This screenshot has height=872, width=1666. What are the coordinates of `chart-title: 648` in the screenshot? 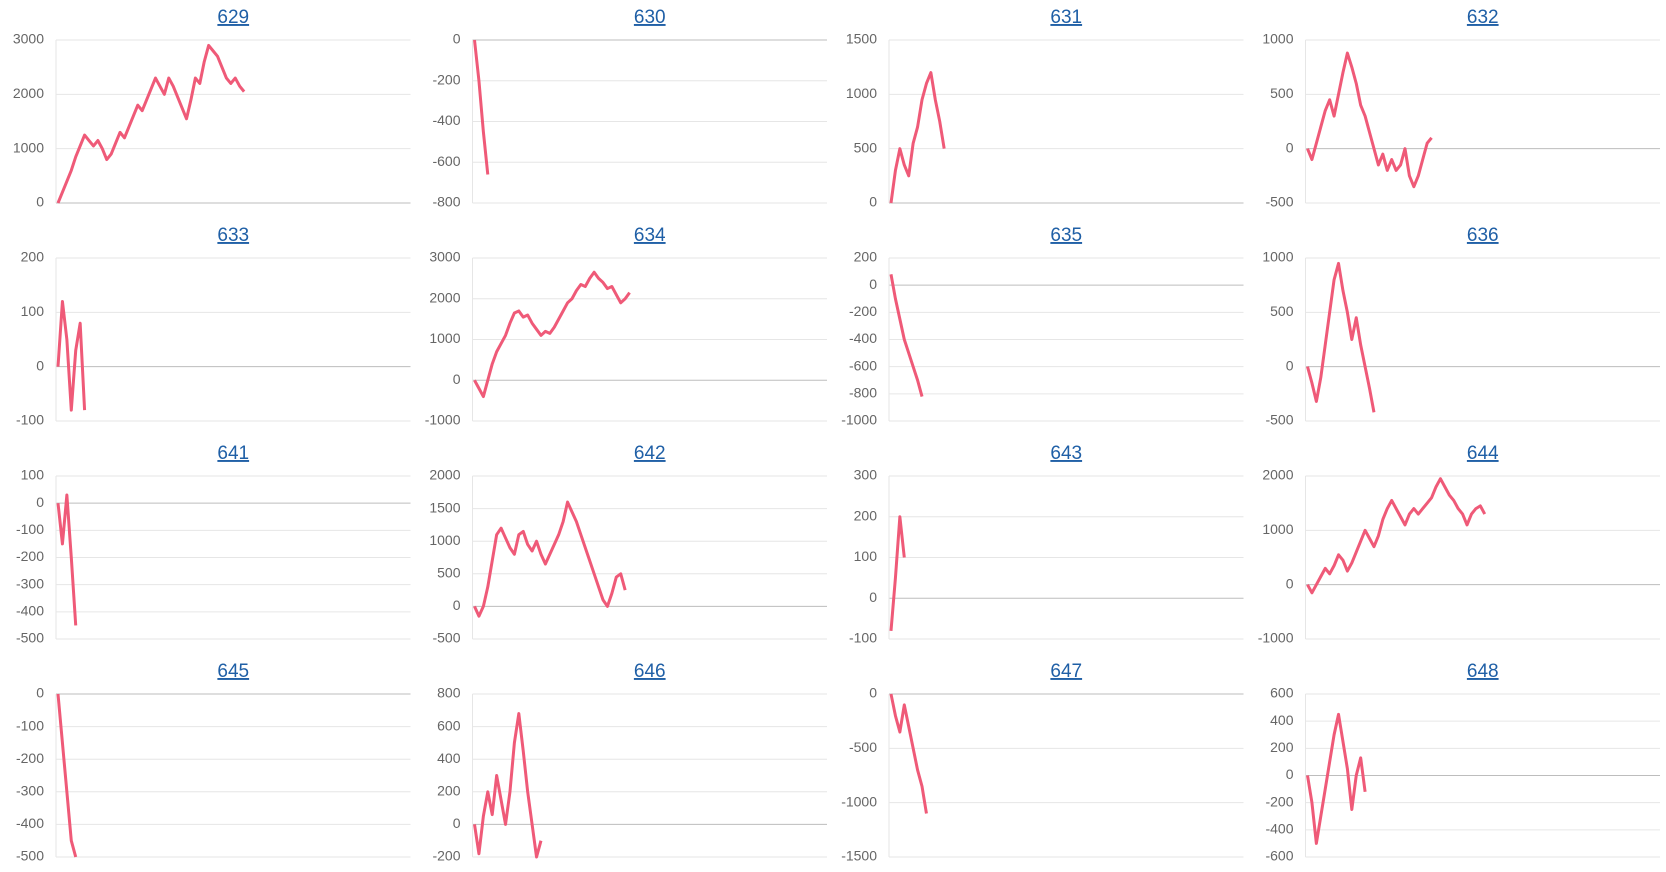 It's located at (1483, 671).